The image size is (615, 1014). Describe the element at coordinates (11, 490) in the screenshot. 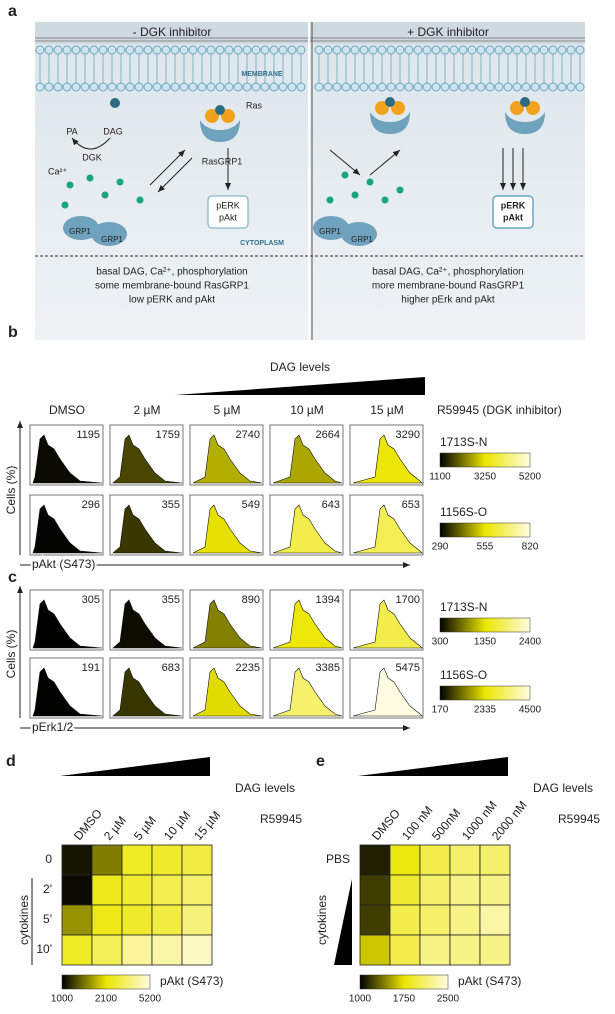

I see `axis-label: Cells (%)` at that location.